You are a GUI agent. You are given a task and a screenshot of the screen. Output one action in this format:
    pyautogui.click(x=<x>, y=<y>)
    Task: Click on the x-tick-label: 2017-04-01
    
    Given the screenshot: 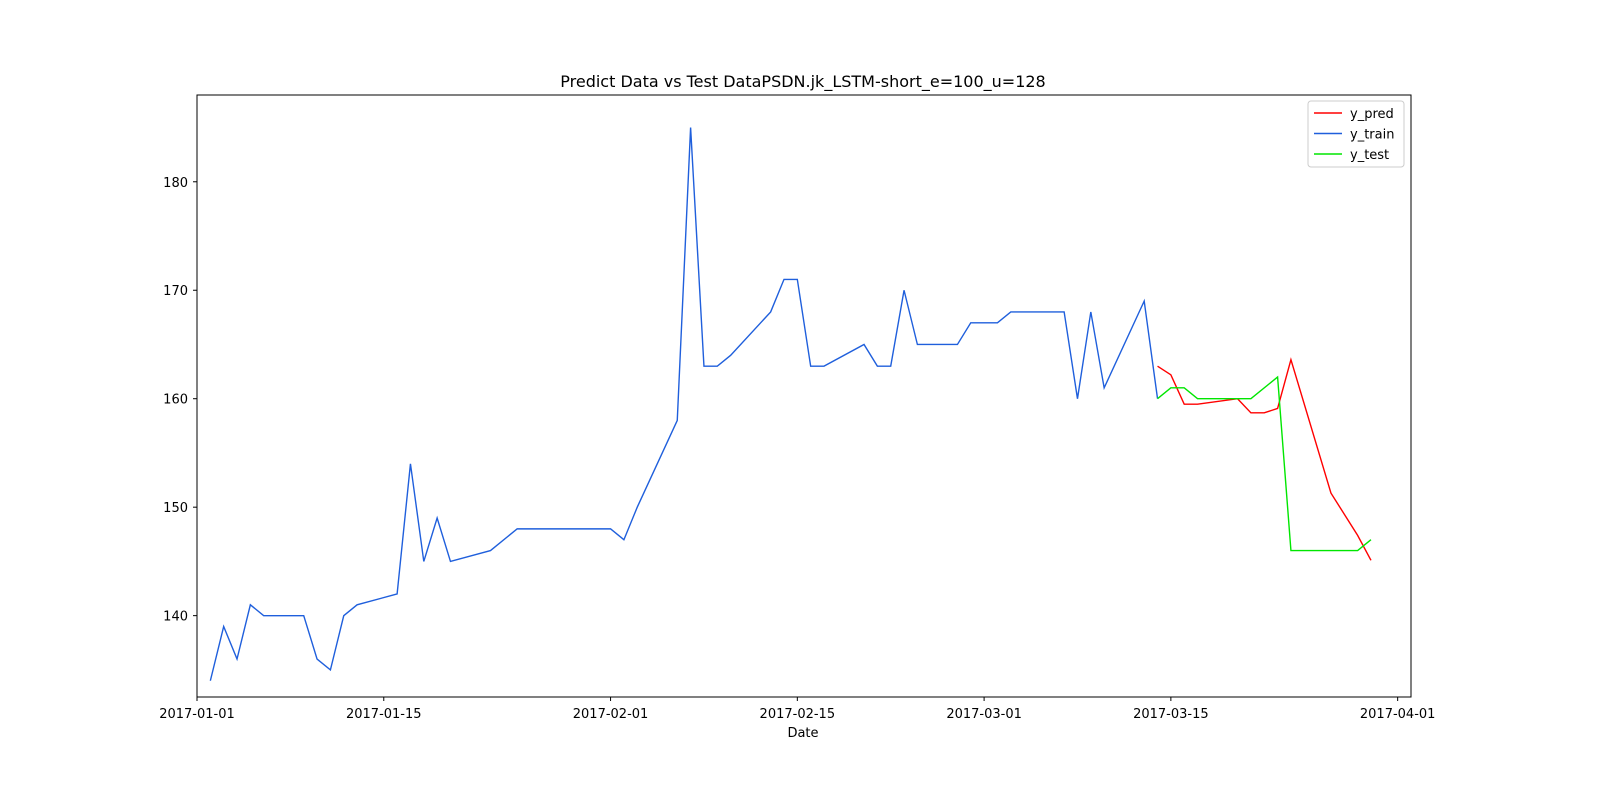 What is the action you would take?
    pyautogui.click(x=1398, y=714)
    